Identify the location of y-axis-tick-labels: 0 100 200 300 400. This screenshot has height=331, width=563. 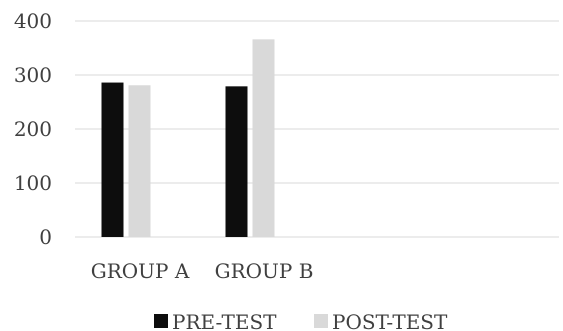
(33, 129).